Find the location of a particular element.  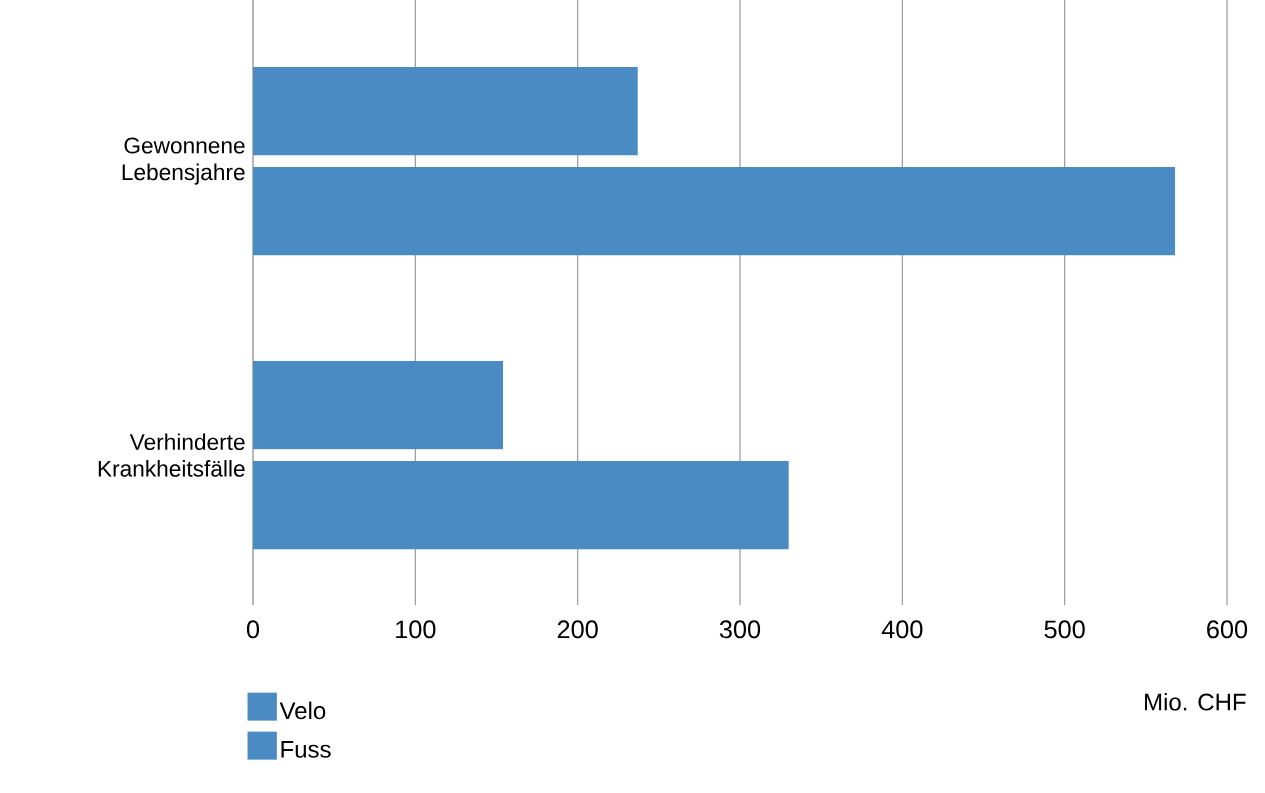

x-tick-label: 100 is located at coordinates (416, 629).